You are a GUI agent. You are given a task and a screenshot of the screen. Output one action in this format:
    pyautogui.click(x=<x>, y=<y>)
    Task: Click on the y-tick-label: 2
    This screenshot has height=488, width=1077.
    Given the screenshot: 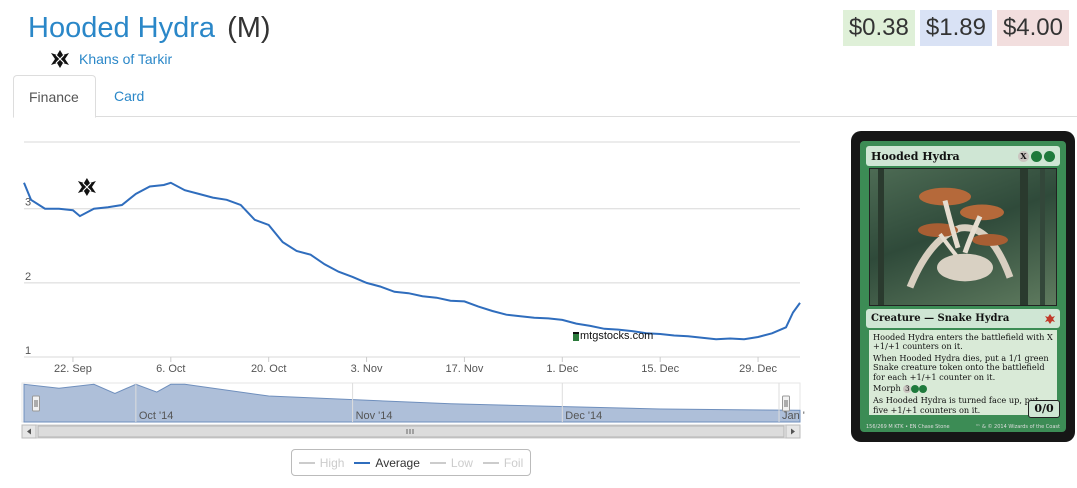 What is the action you would take?
    pyautogui.click(x=28, y=277)
    